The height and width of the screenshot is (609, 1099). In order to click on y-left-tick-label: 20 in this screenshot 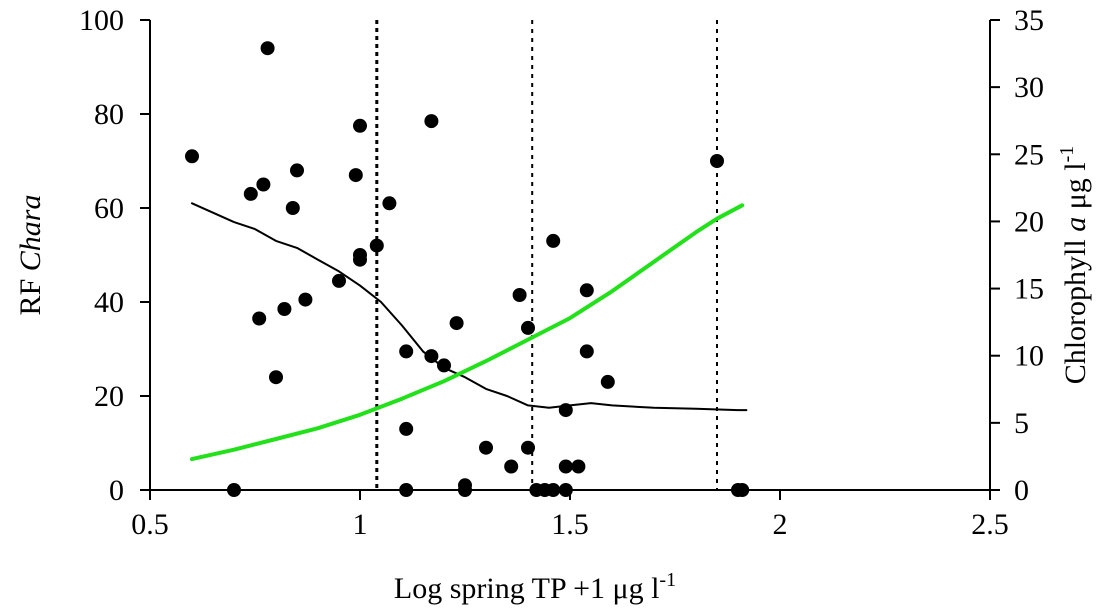, I will do `click(109, 396)`.